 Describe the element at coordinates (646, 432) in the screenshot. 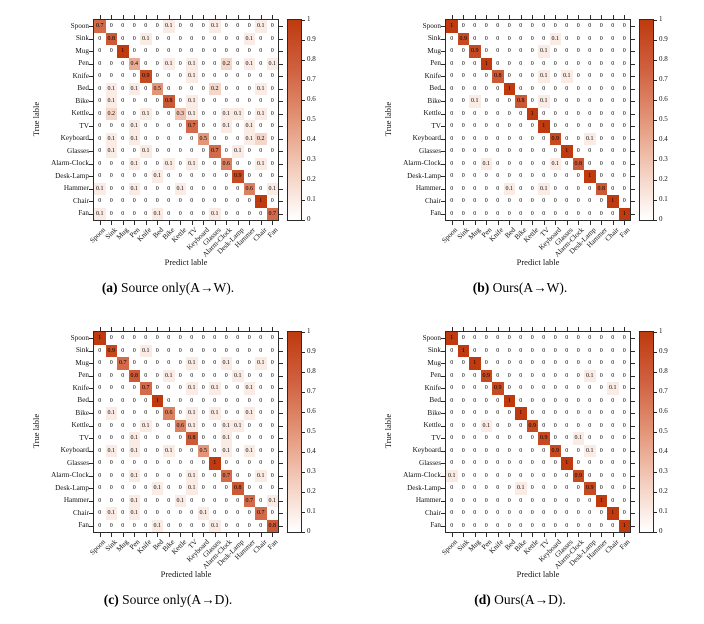

I see `colorbar` at that location.